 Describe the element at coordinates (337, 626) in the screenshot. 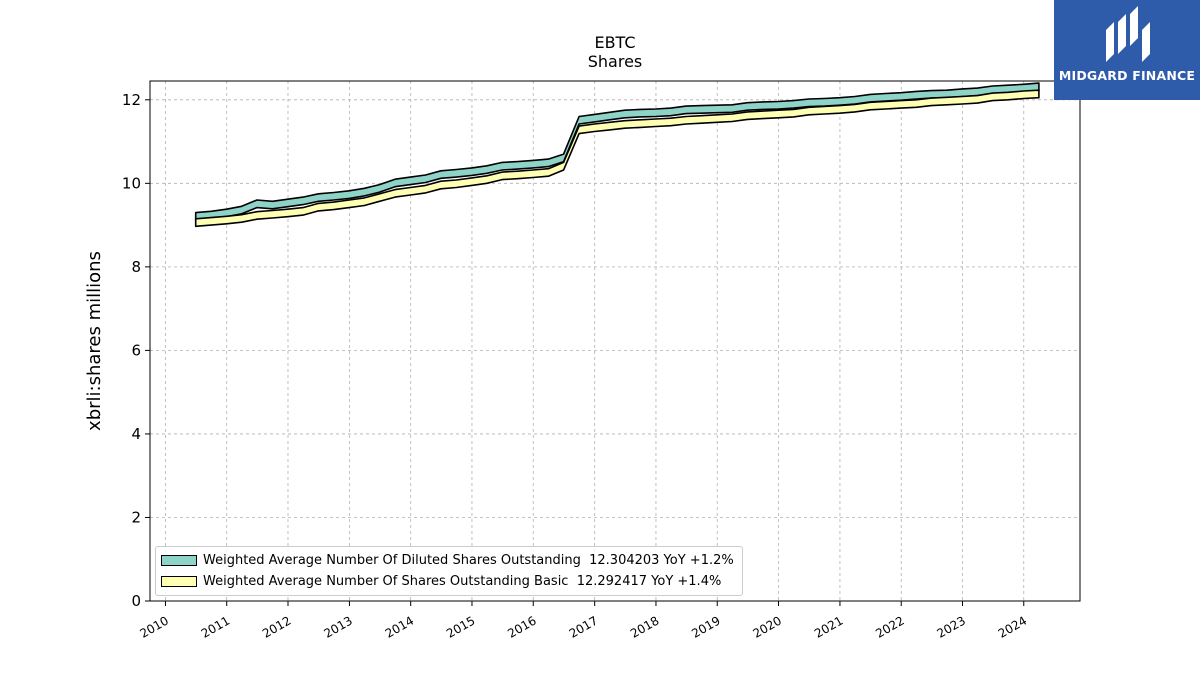

I see `x-tick-label: 2013` at that location.